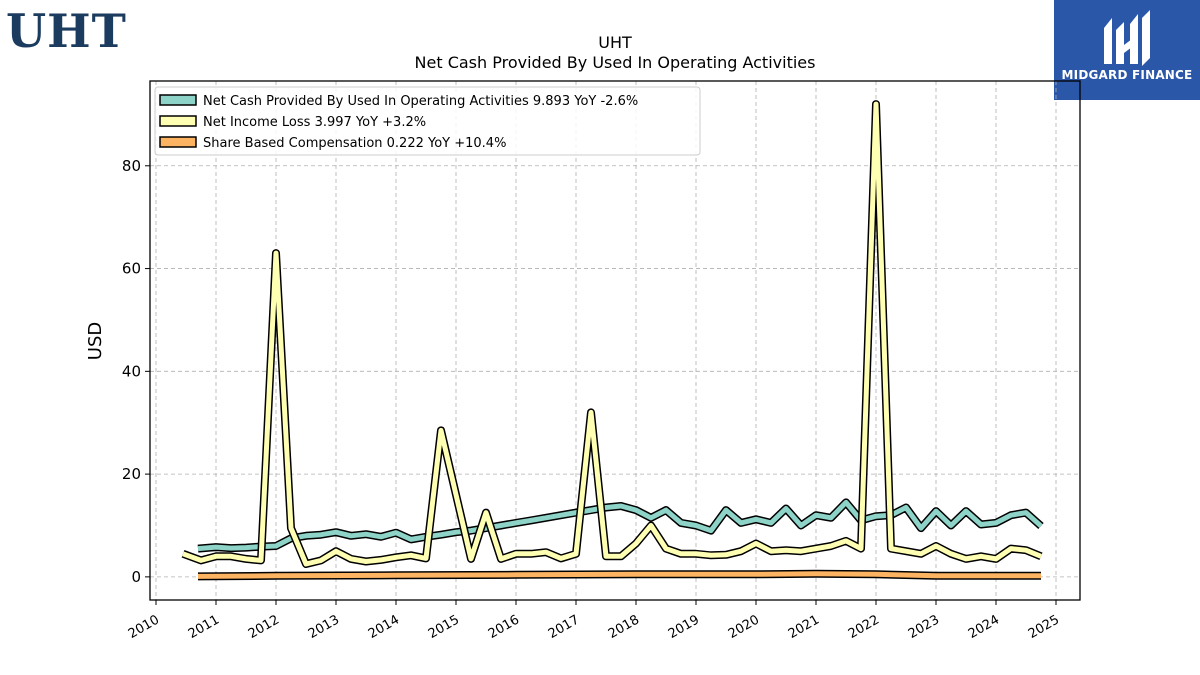 The height and width of the screenshot is (675, 1200). What do you see at coordinates (131, 269) in the screenshot?
I see `y-tick-label: 60` at bounding box center [131, 269].